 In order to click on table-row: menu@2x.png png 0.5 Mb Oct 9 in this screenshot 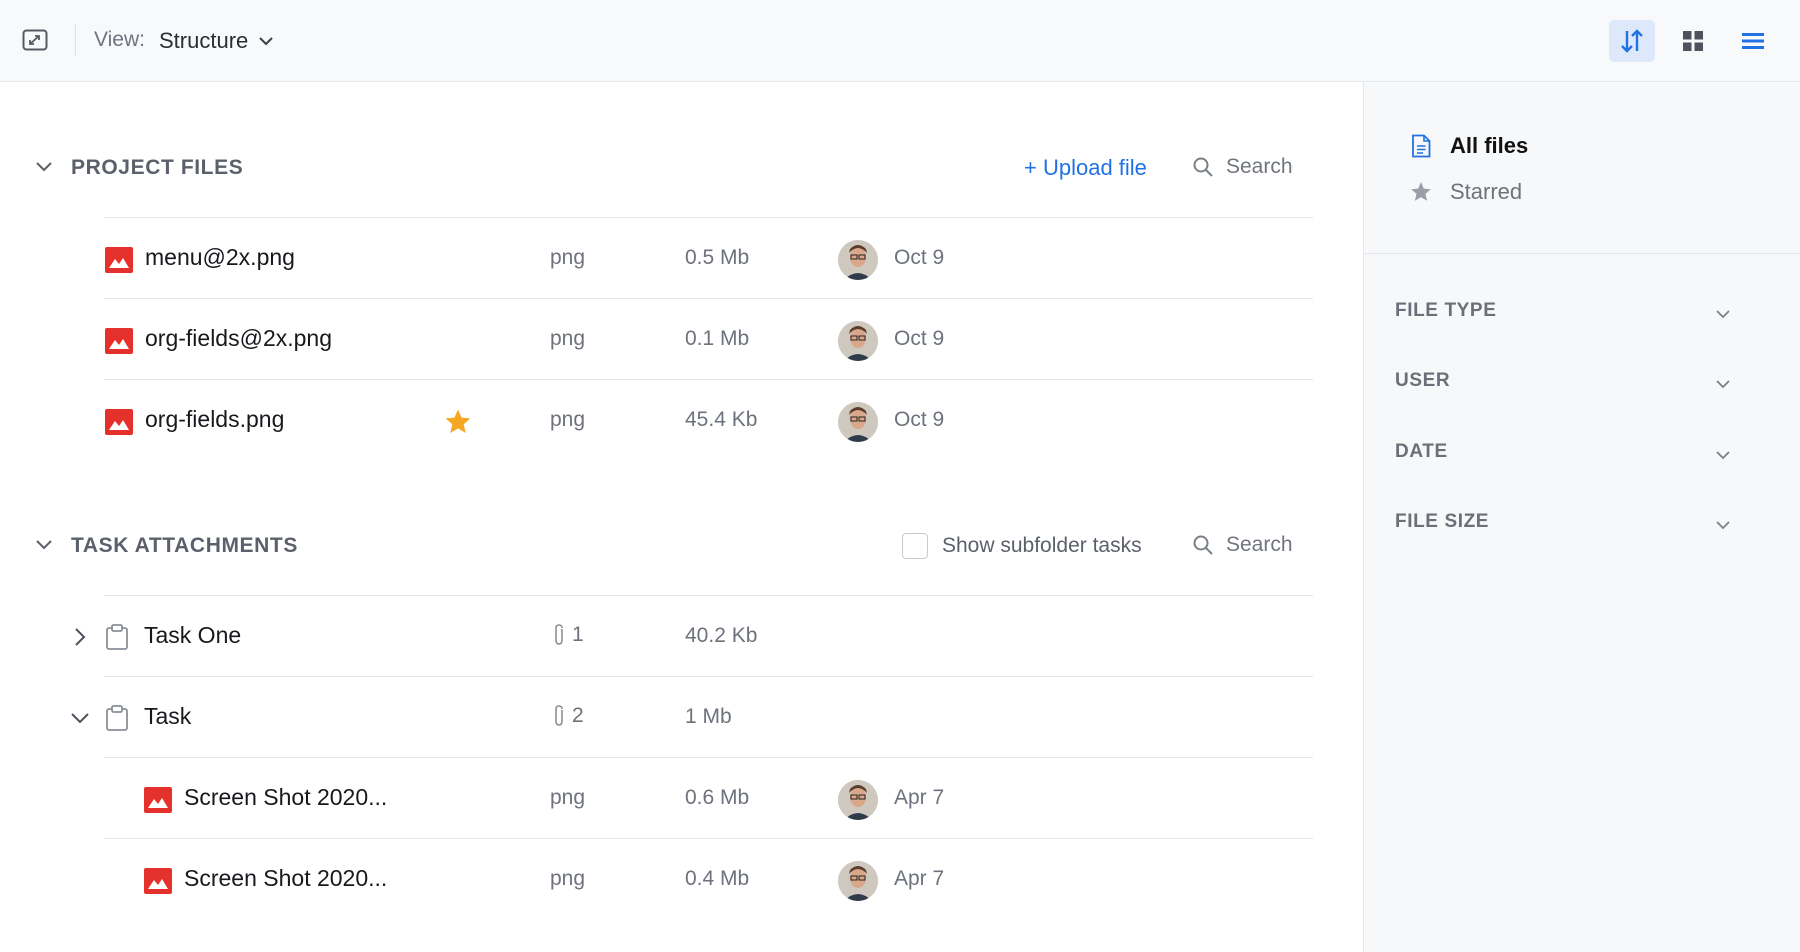, I will do `click(681, 258)`.